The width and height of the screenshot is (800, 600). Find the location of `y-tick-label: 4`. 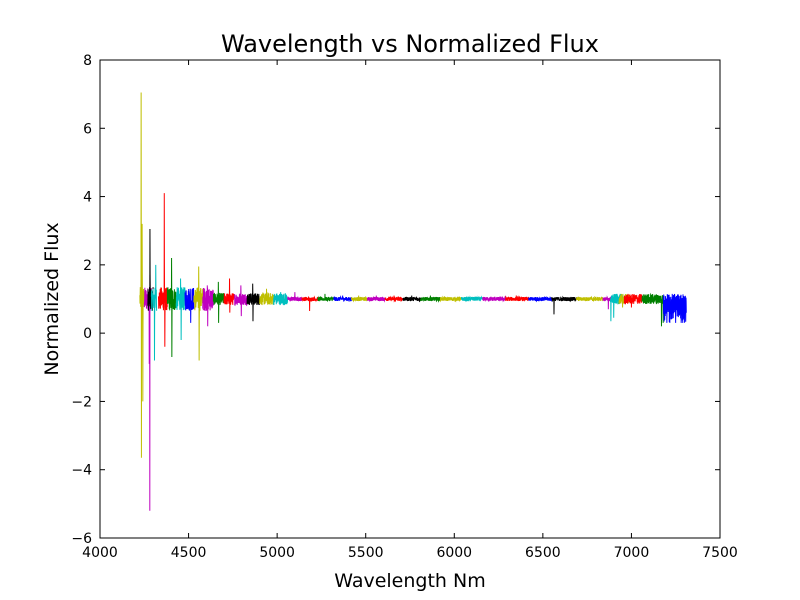

y-tick-label: 4 is located at coordinates (87, 198).